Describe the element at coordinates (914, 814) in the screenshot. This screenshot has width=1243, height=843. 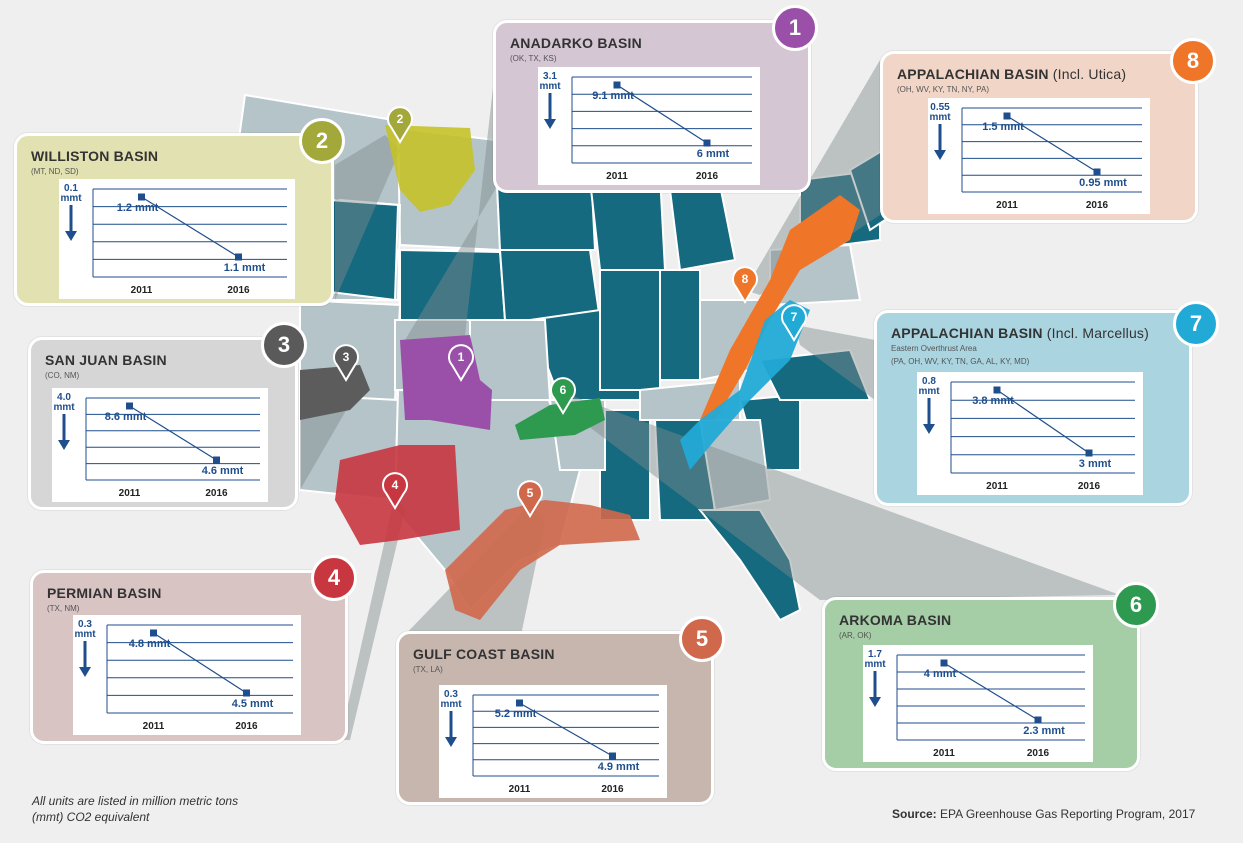
I see `source-label: Source:` at that location.